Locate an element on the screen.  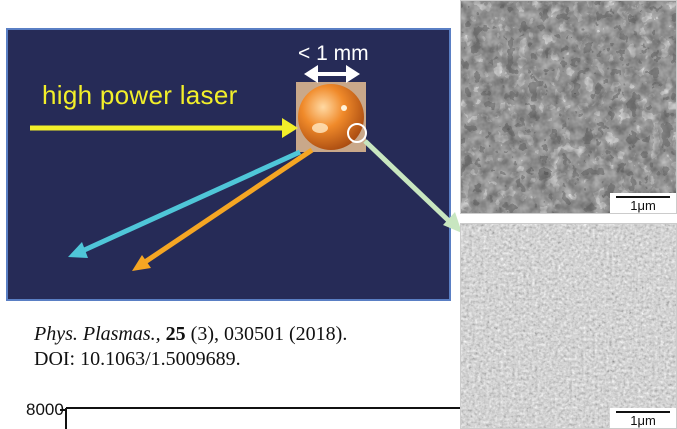
target-sphere is located at coordinates (331, 117).